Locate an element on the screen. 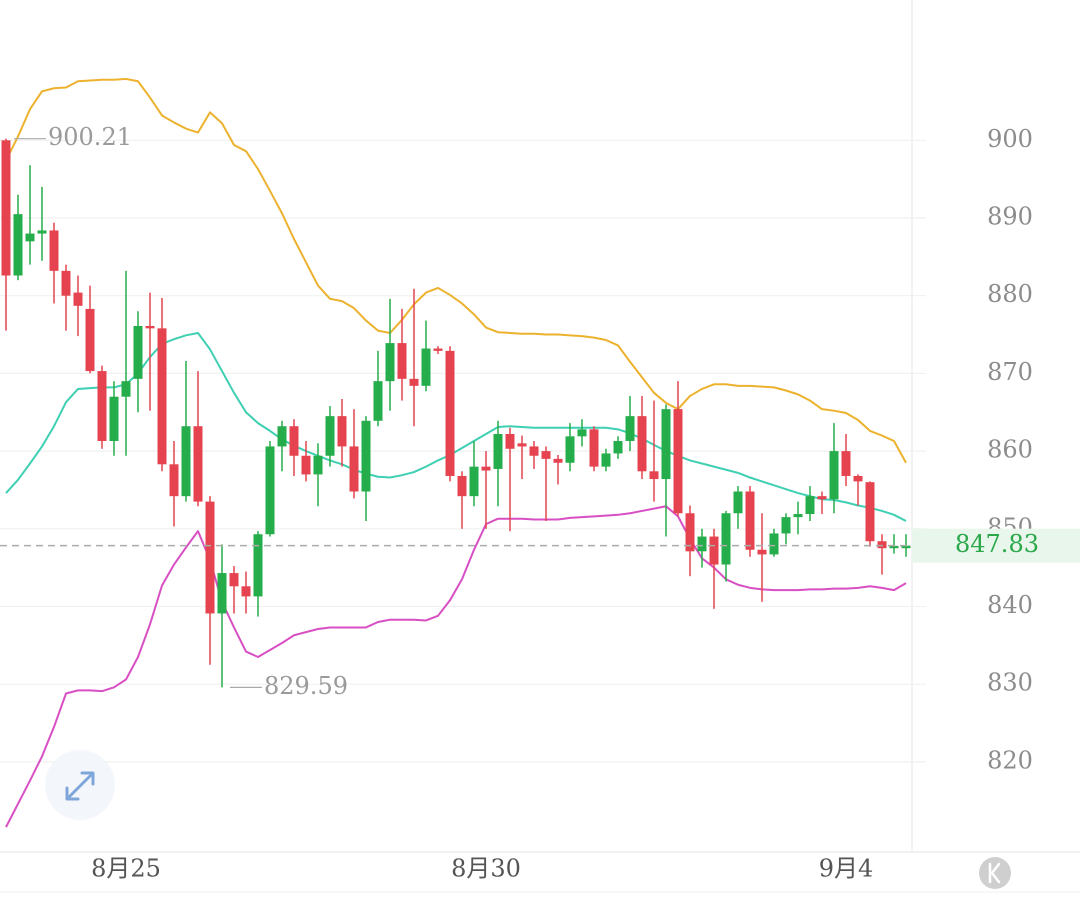  last-price-label: 847.83 is located at coordinates (997, 544).